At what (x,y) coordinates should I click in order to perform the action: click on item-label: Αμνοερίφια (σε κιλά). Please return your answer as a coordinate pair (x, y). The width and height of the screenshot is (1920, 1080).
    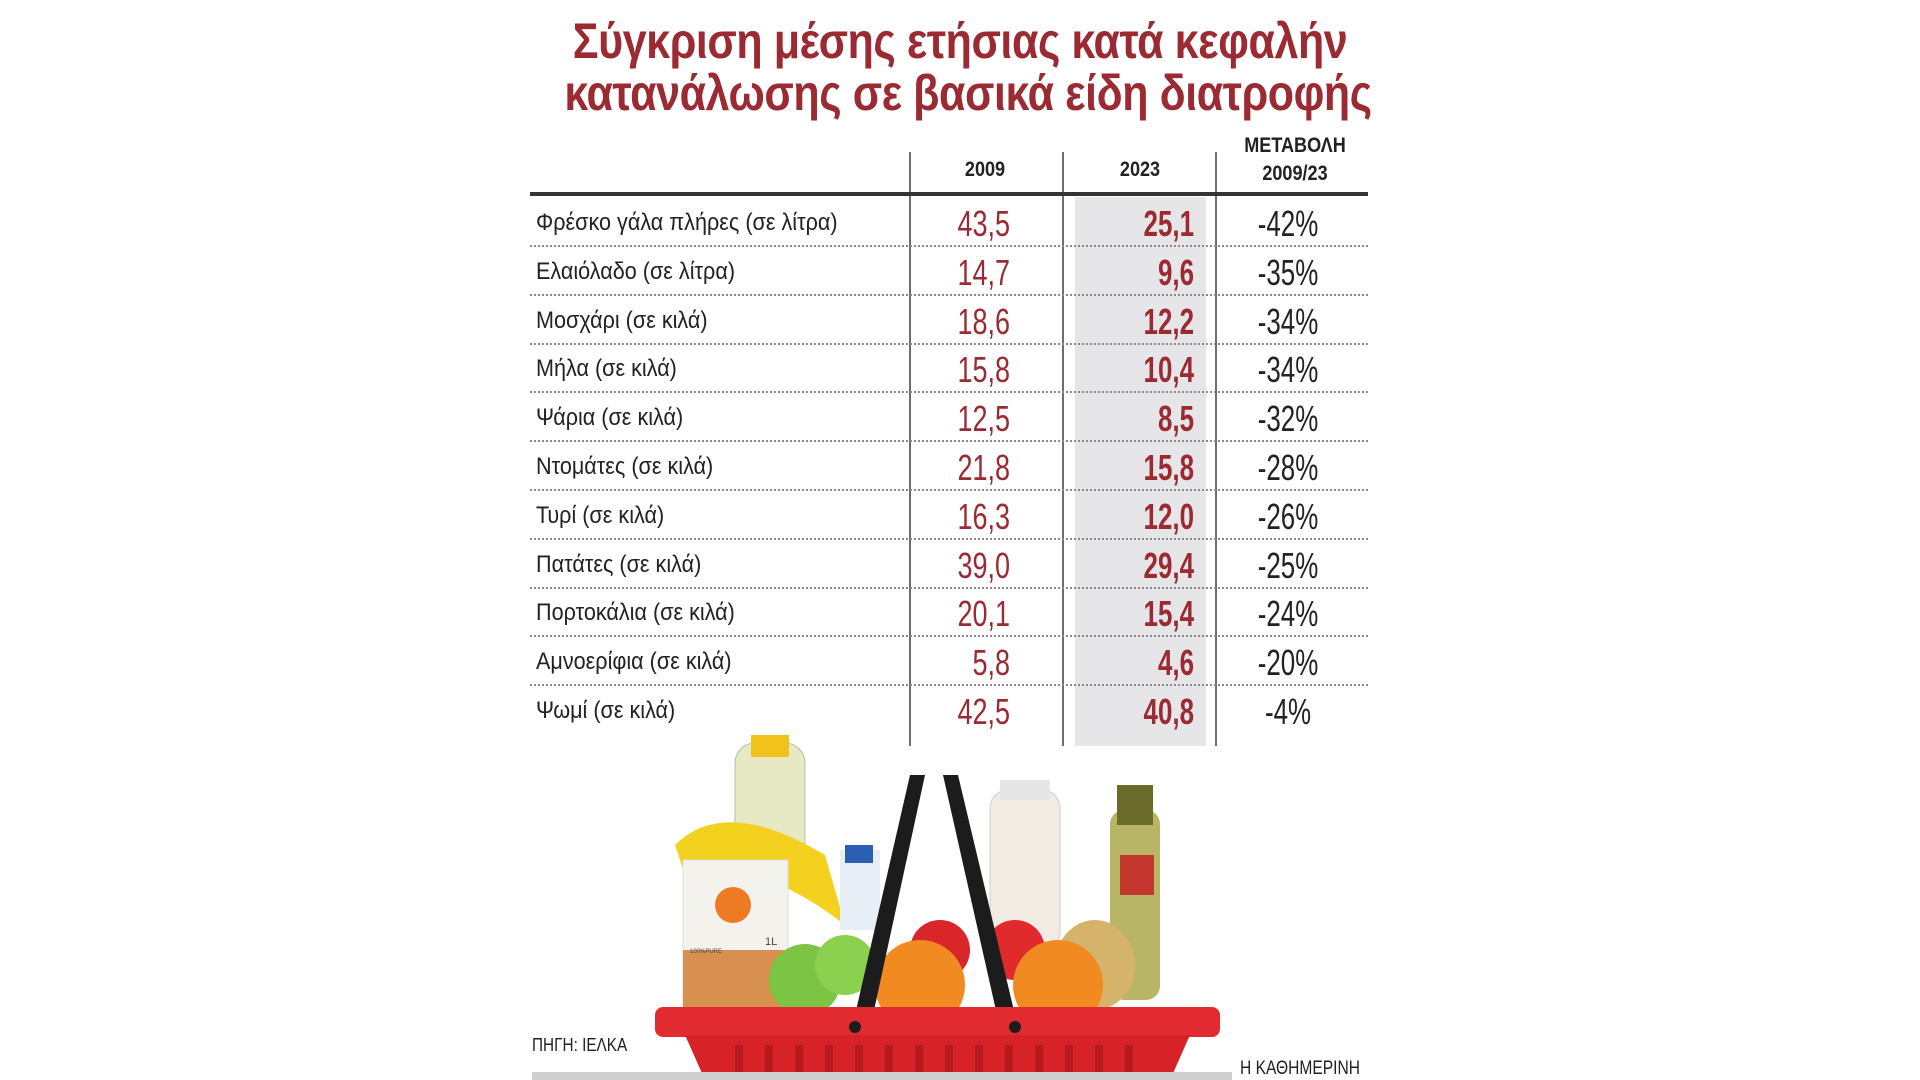
    Looking at the image, I should click on (634, 662).